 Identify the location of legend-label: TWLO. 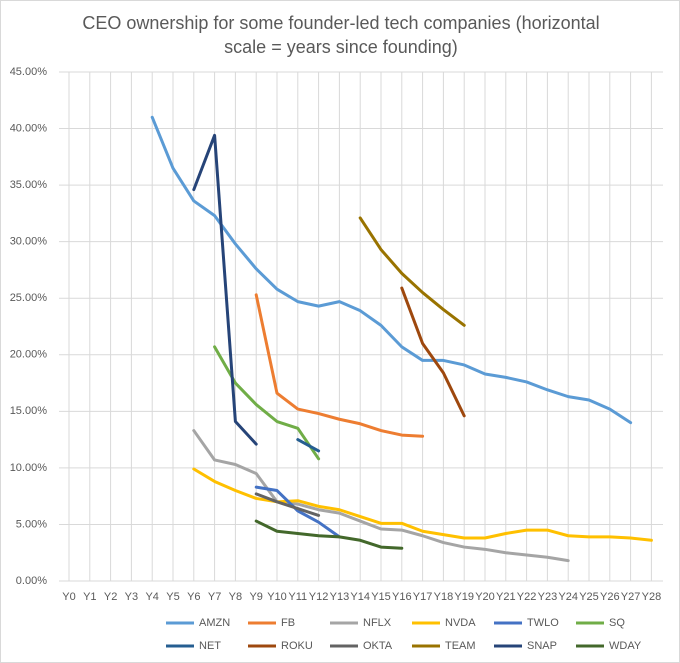
(543, 623).